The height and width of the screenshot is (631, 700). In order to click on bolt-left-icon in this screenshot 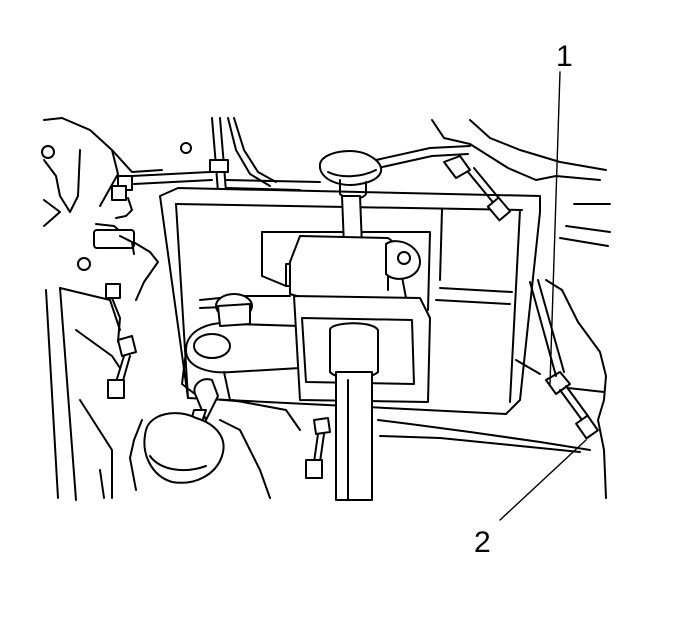, I will do `click(122, 367)`.